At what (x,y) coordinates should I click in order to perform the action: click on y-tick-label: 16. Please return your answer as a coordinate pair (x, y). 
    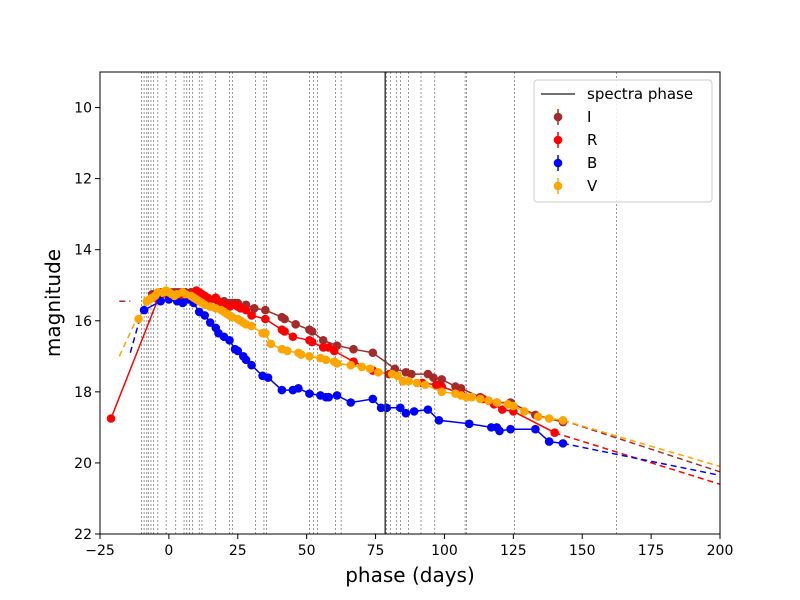
    Looking at the image, I should click on (83, 322).